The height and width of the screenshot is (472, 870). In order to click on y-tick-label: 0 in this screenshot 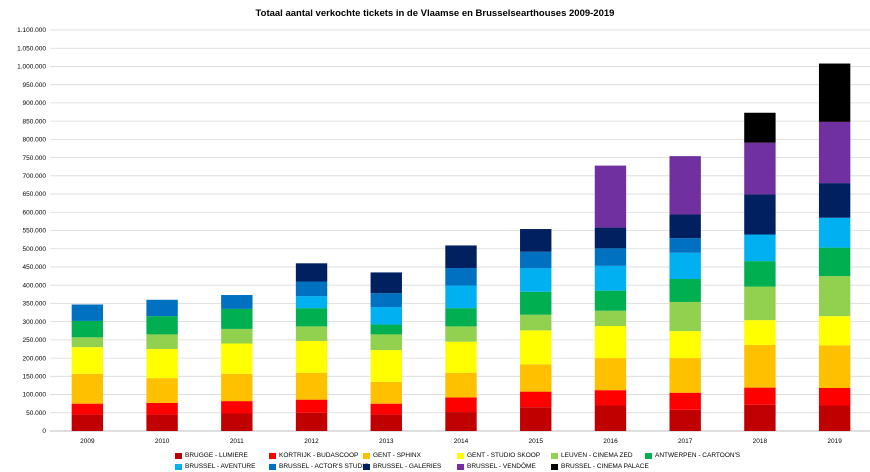, I will do `click(44, 431)`.